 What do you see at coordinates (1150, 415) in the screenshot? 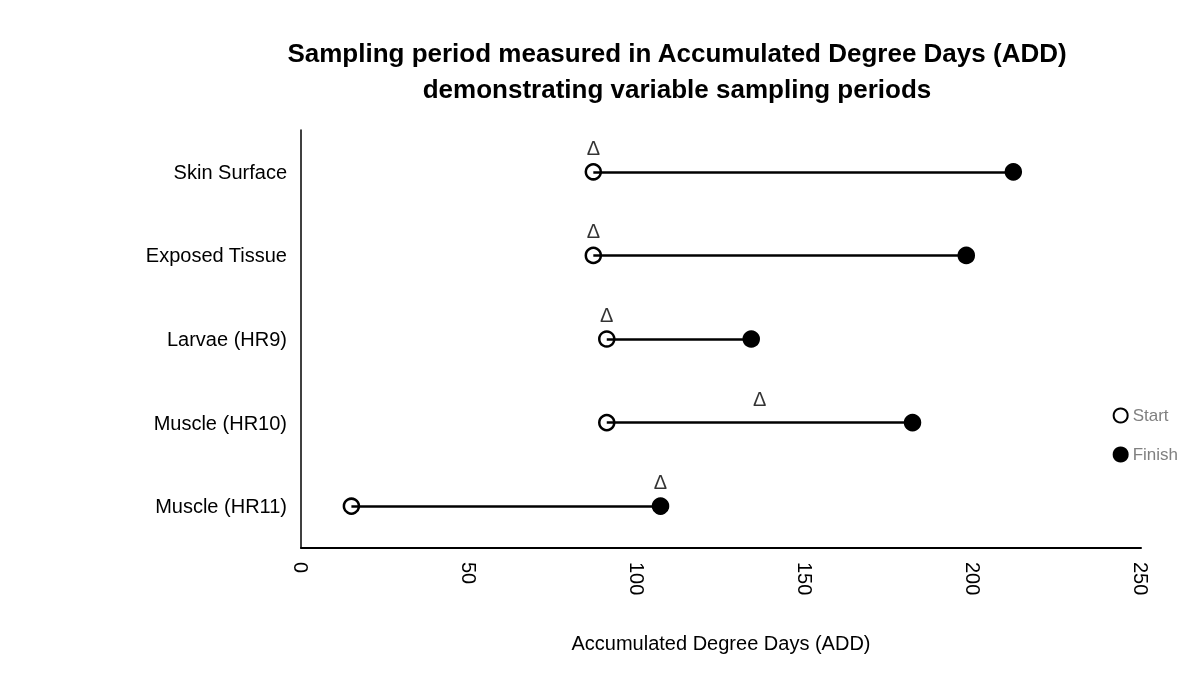
I see `legend-label: Start` at bounding box center [1150, 415].